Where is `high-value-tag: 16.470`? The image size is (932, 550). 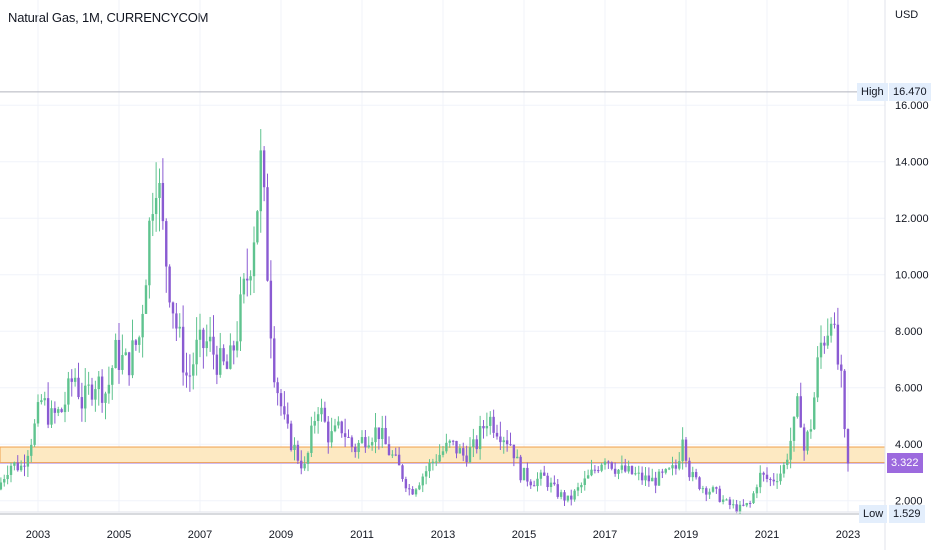
high-value-tag: 16.470 is located at coordinates (910, 91).